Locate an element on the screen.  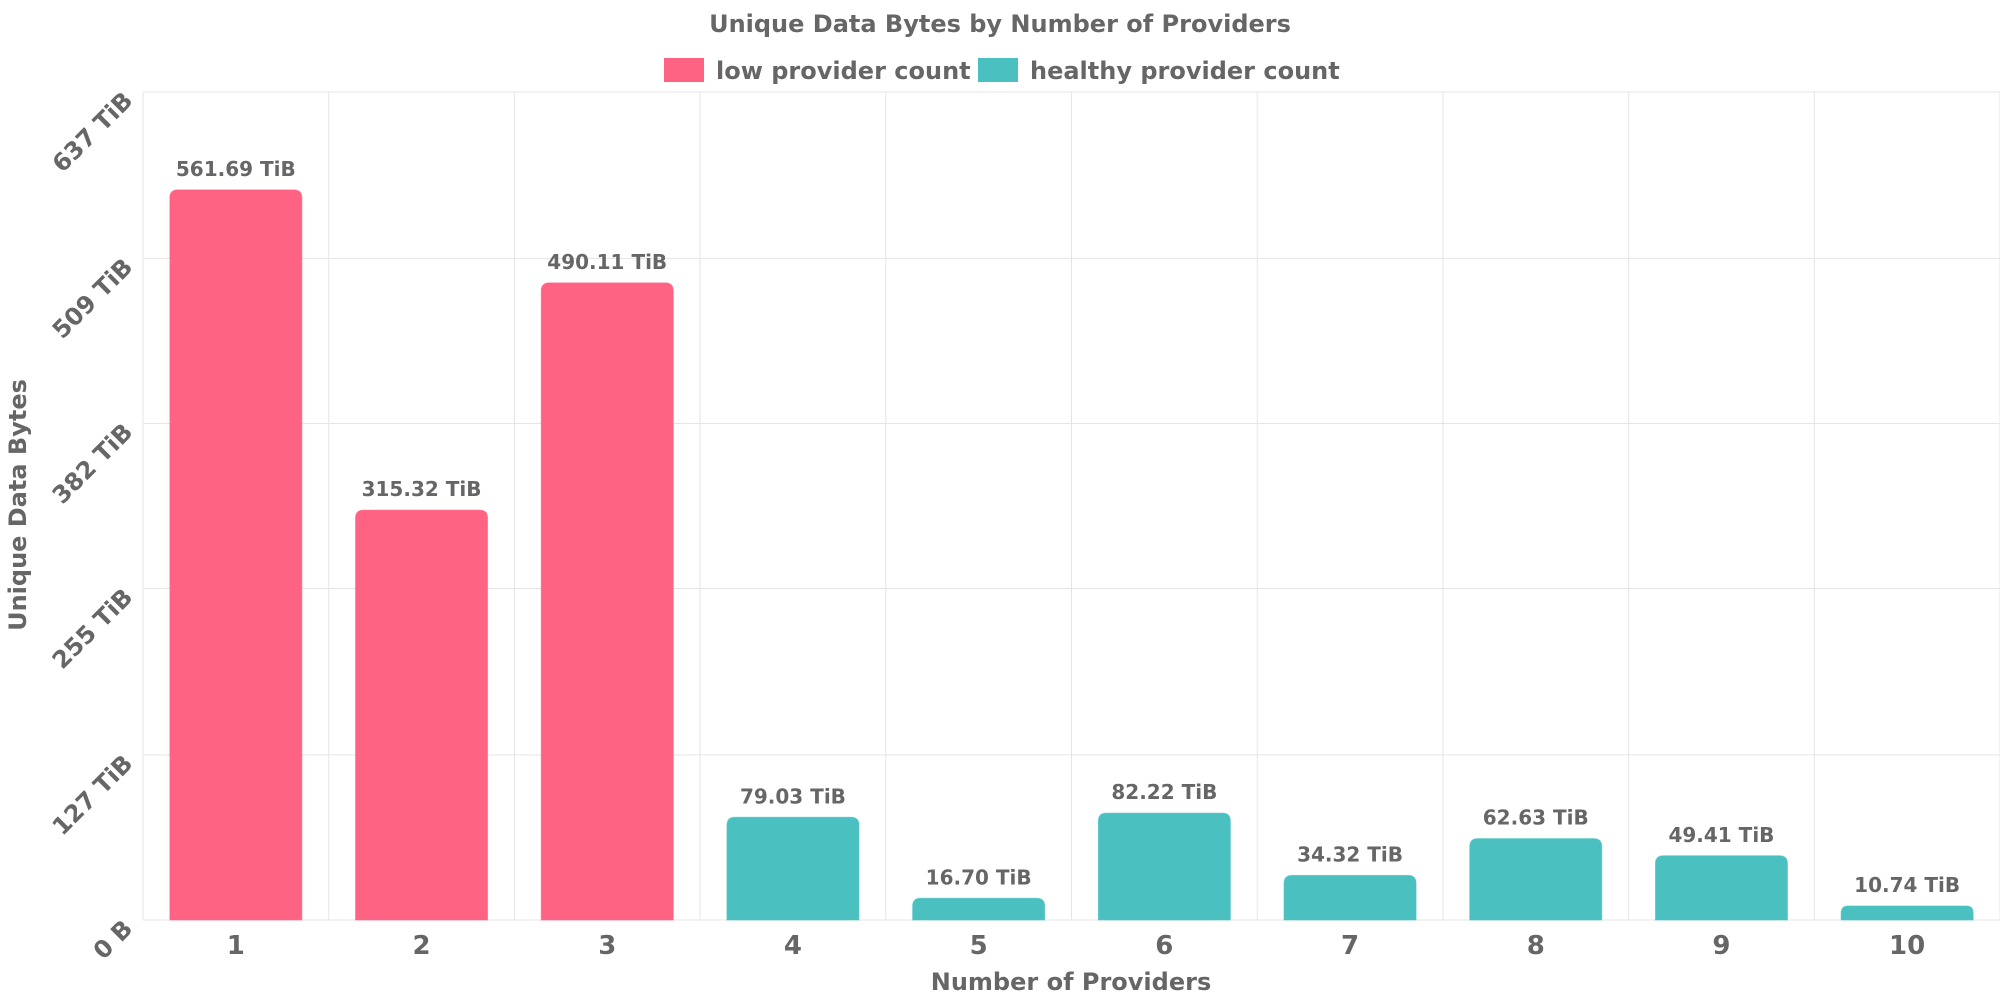
data-label: 34.32 TiB is located at coordinates (1350, 854).